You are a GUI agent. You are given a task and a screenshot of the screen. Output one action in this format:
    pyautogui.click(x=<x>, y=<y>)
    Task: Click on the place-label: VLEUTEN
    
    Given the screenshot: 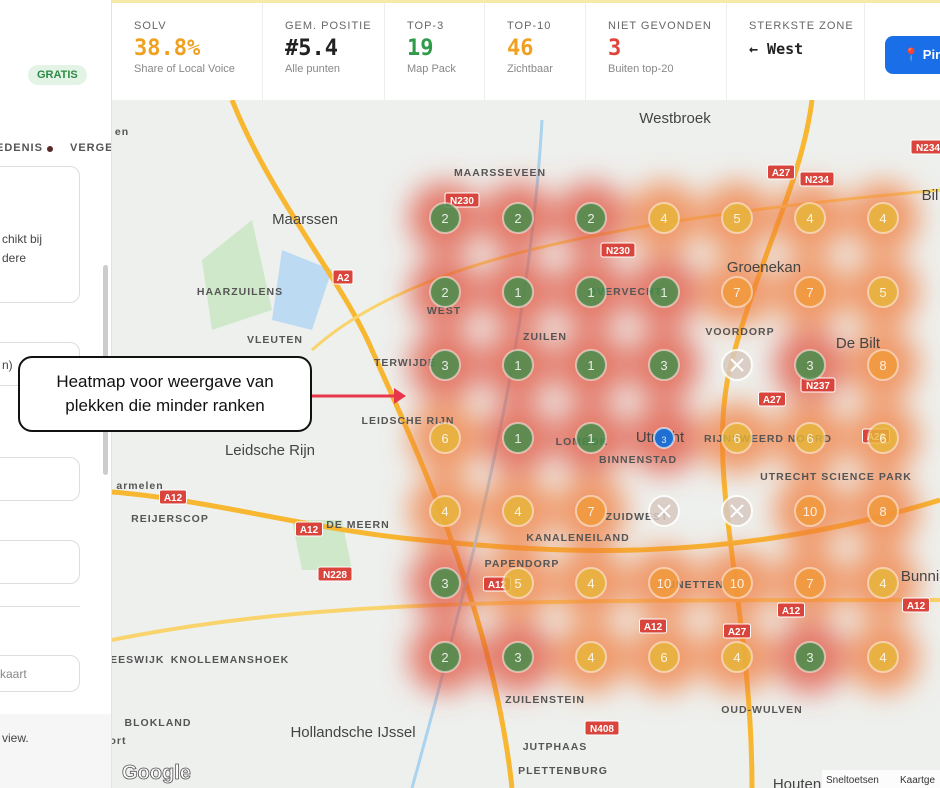 What is the action you would take?
    pyautogui.click(x=275, y=340)
    